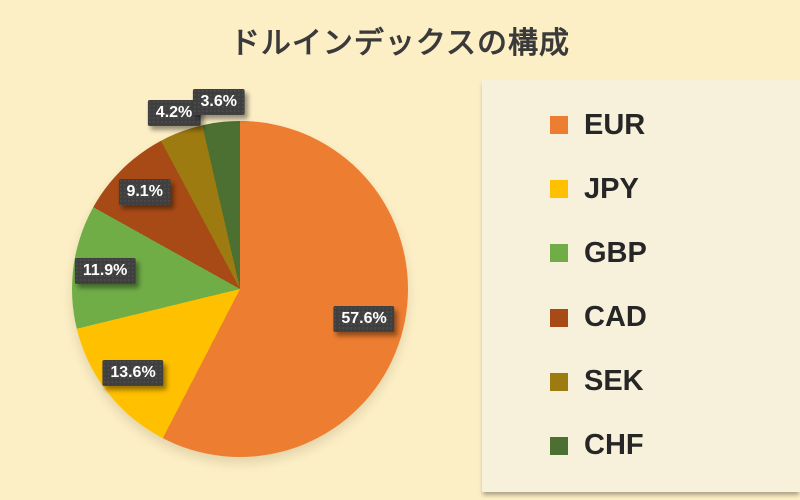 The image size is (800, 500). Describe the element at coordinates (144, 191) in the screenshot. I see `pie-percentage-label: 9.1%` at that location.